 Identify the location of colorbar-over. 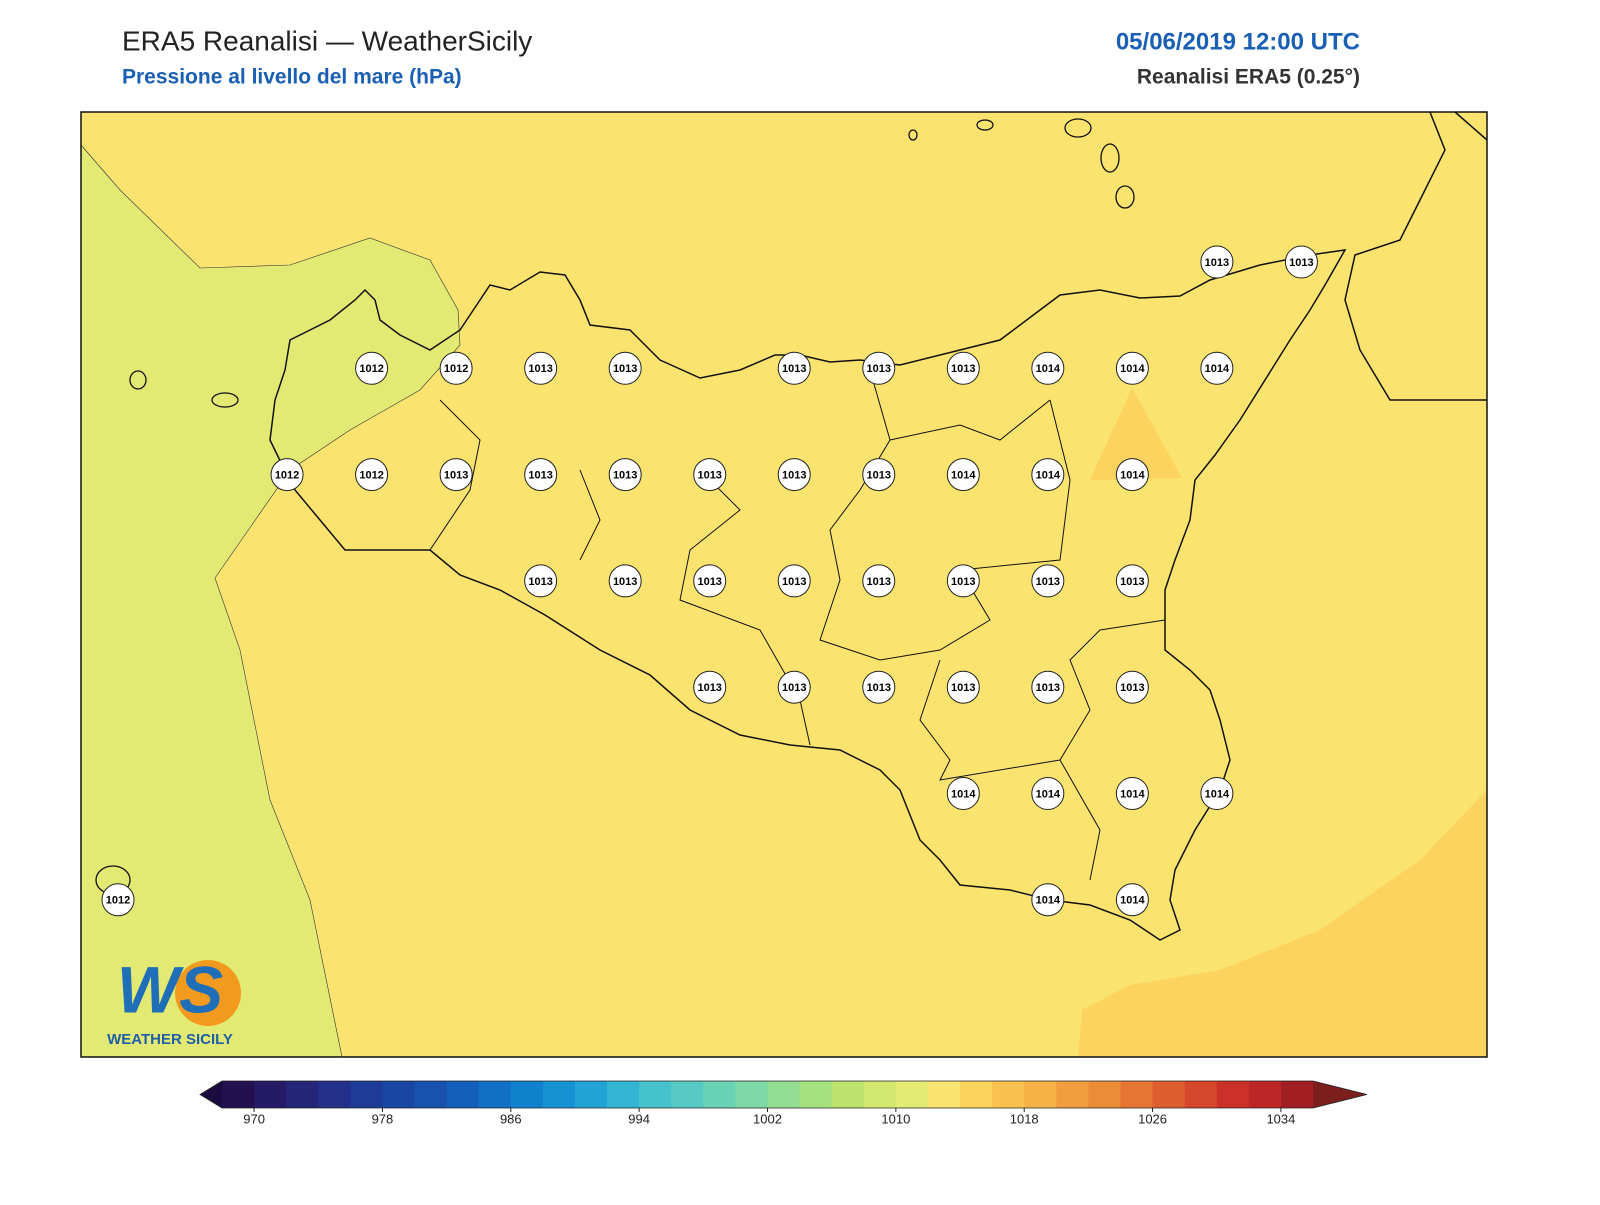
(1340, 1094).